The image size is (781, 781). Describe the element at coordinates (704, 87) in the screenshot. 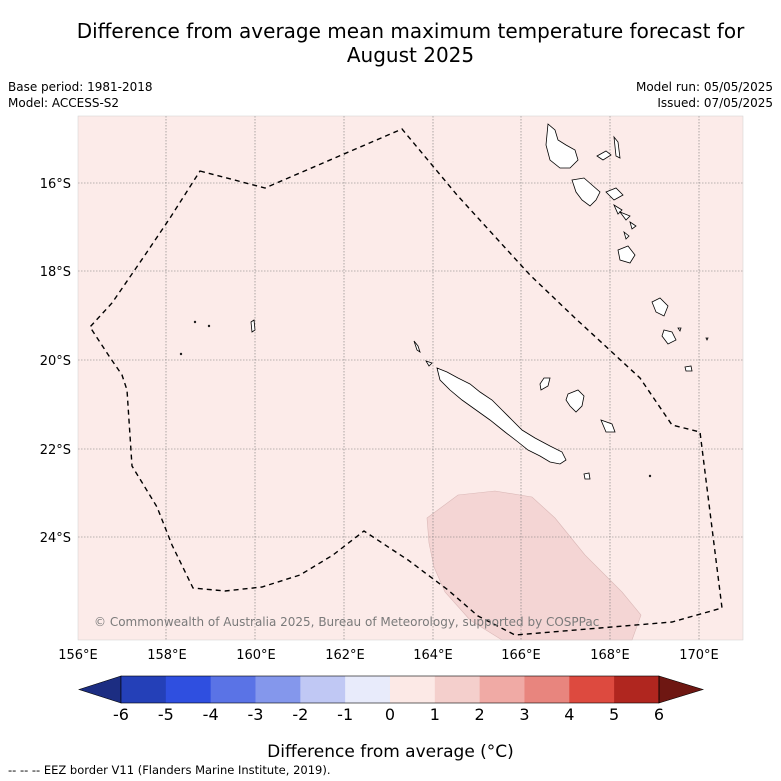

I see `model-run: Model run: 05/05/2025` at that location.